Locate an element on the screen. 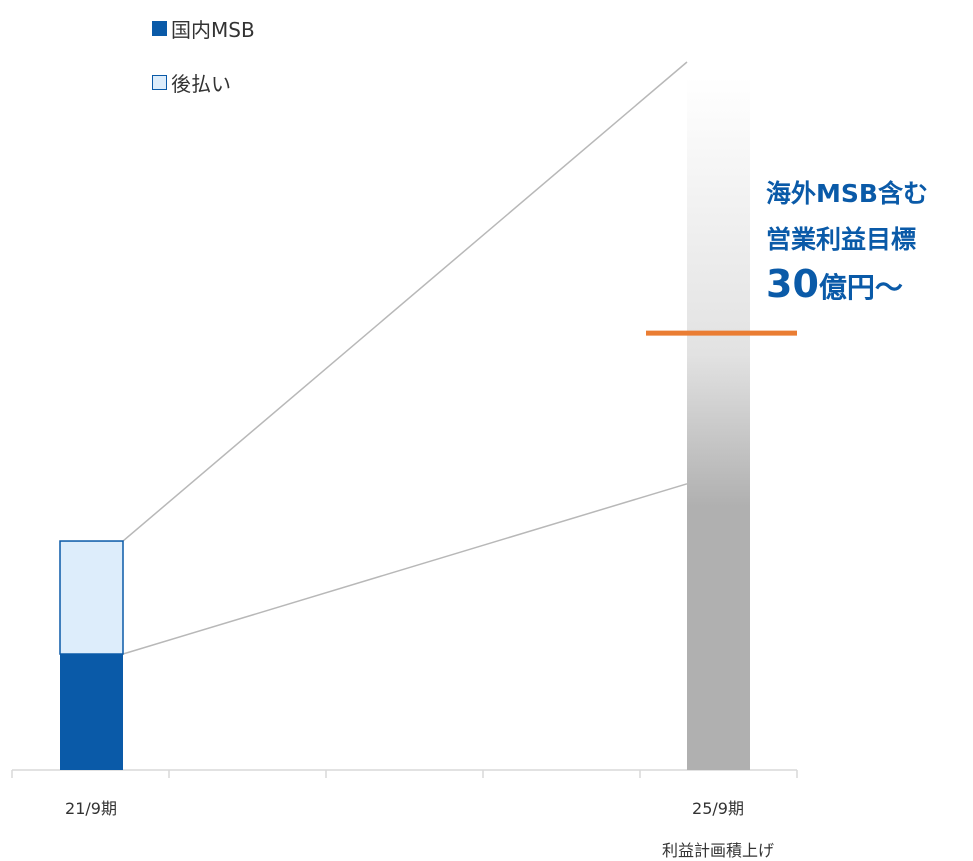 This screenshot has height=861, width=973. legend-item-domestic-msb: 国内MSB is located at coordinates (203, 28).